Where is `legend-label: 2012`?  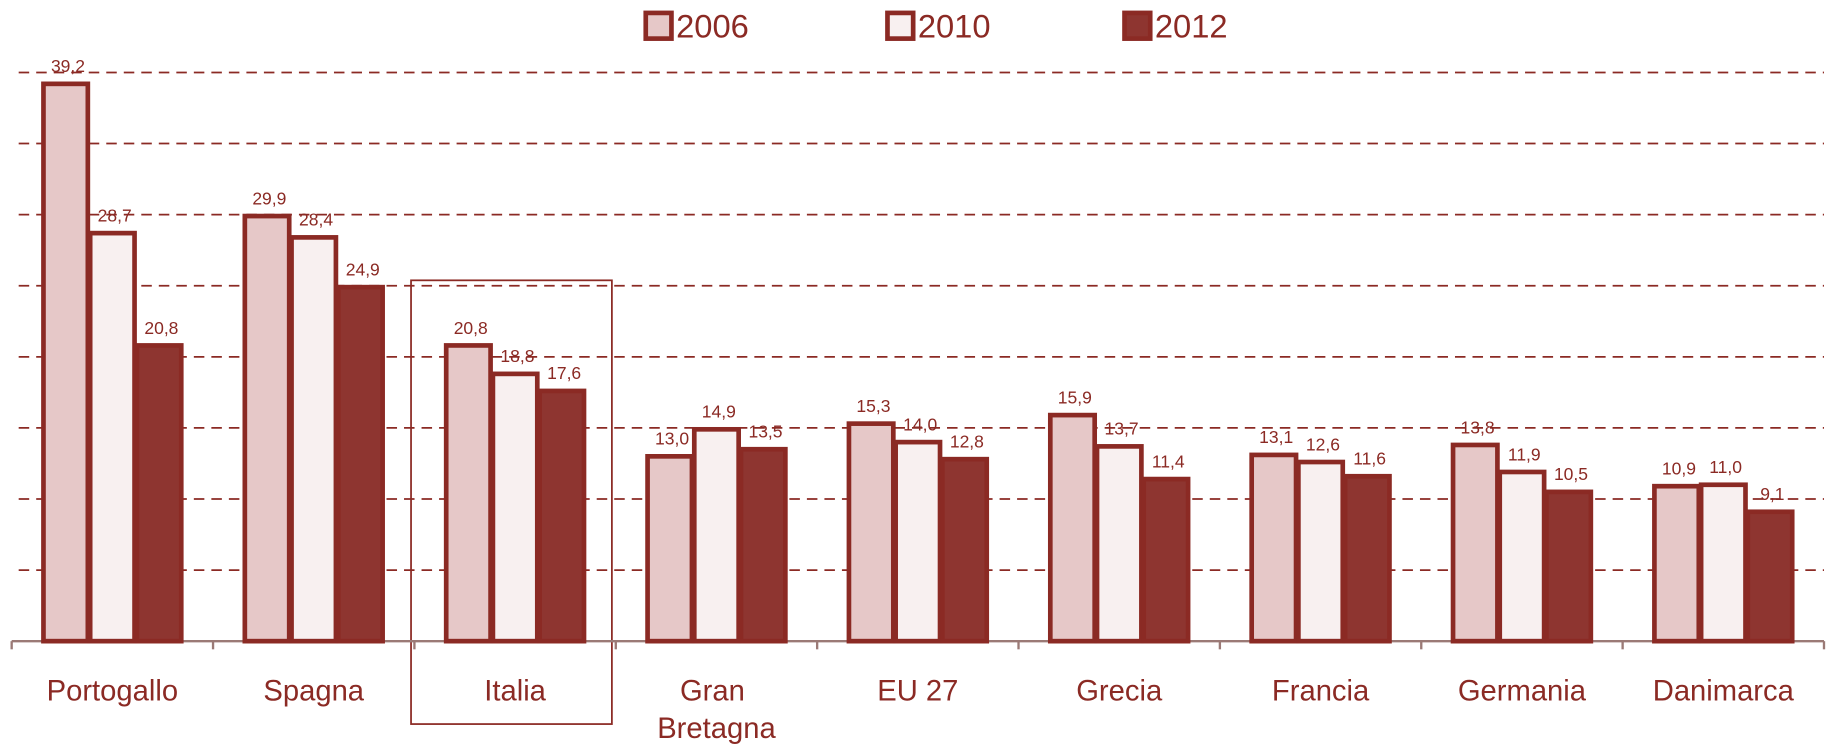
legend-label: 2012 is located at coordinates (1191, 25).